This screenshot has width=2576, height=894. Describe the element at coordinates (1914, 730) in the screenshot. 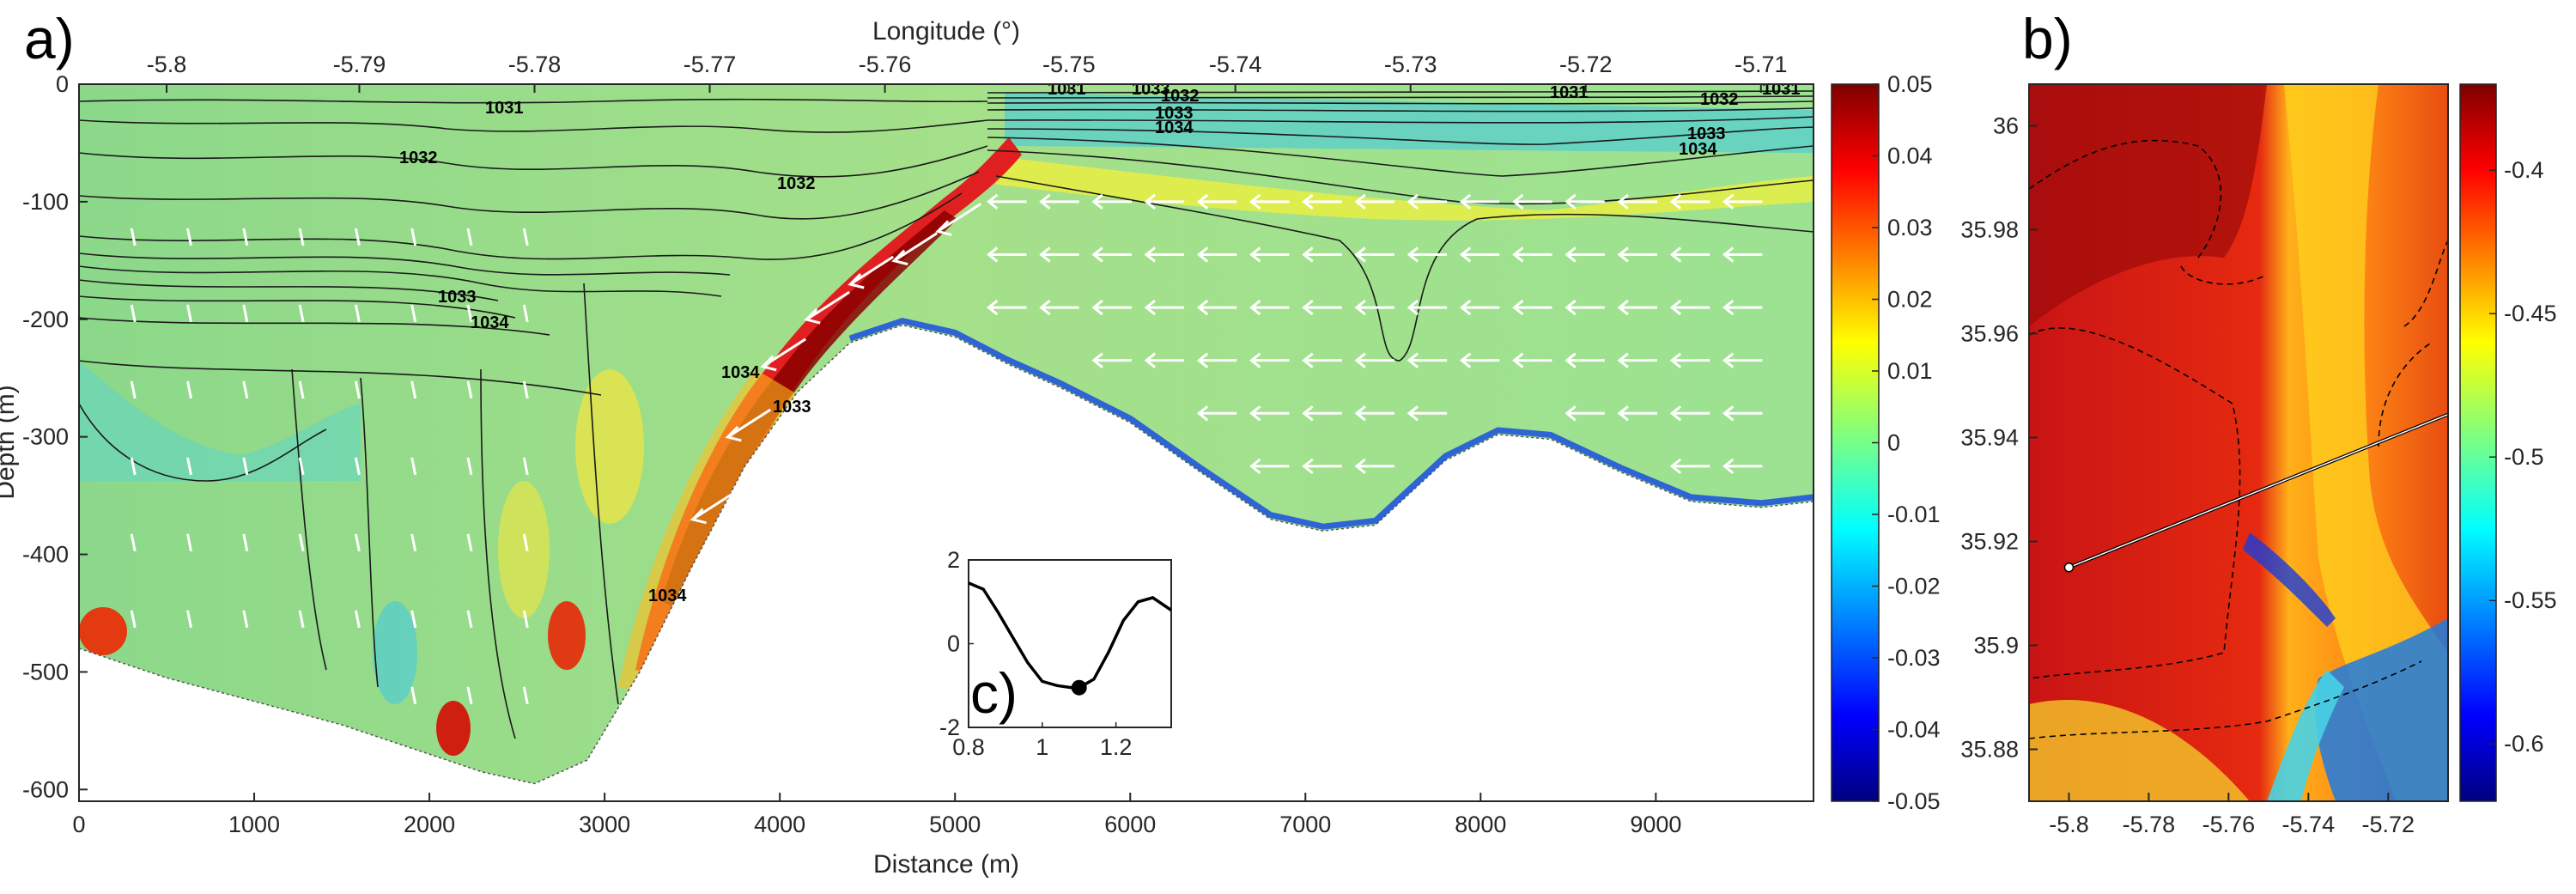

I see `panel-a-colorbar-tick-label: -0.04` at that location.